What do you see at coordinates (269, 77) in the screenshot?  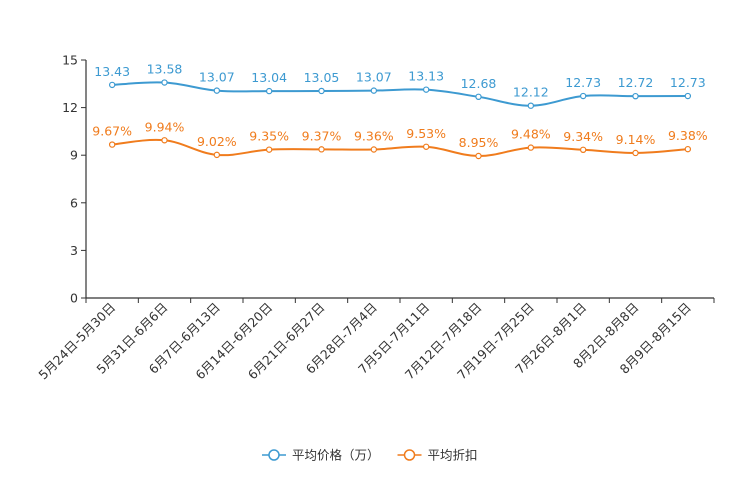 I see `data-label: 13.04` at bounding box center [269, 77].